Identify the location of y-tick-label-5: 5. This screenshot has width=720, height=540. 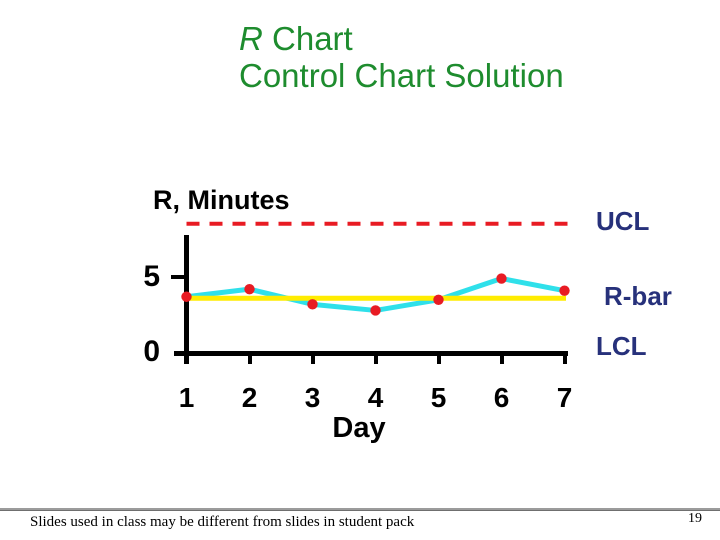
(151, 276).